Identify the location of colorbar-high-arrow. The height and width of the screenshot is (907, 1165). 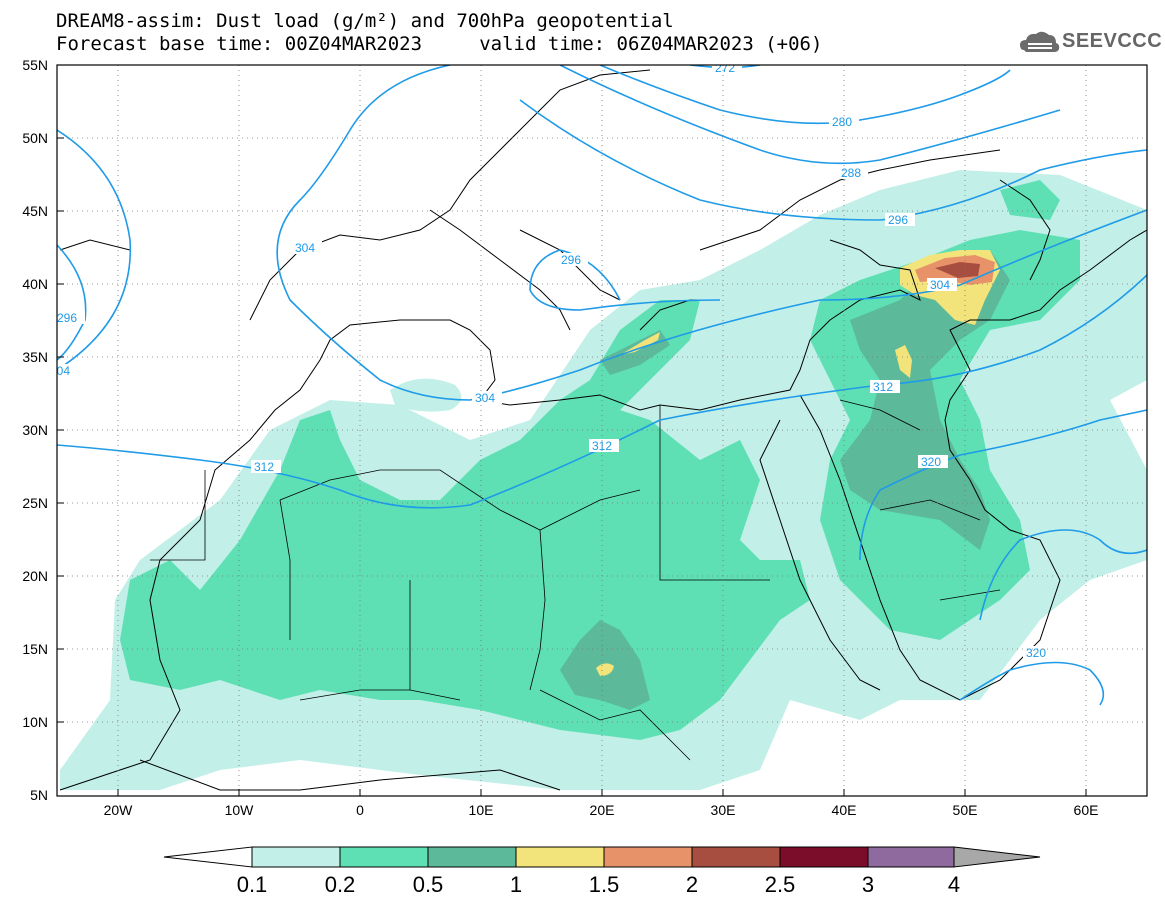
(997, 857).